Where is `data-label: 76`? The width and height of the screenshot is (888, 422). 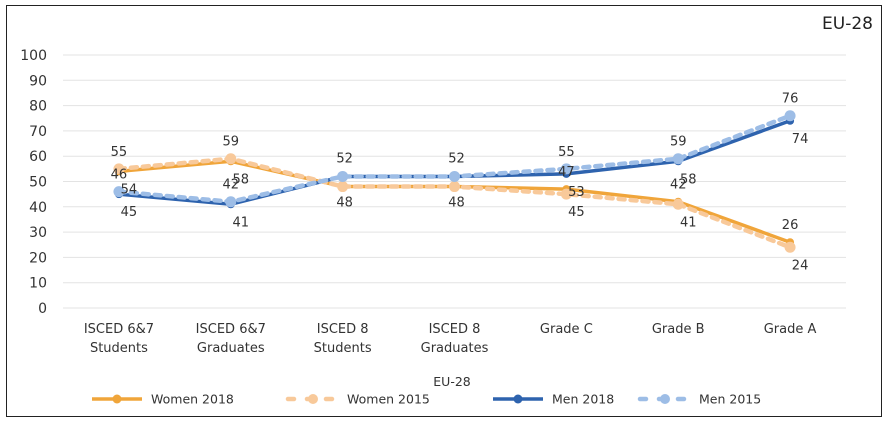
data-label: 76 is located at coordinates (790, 99).